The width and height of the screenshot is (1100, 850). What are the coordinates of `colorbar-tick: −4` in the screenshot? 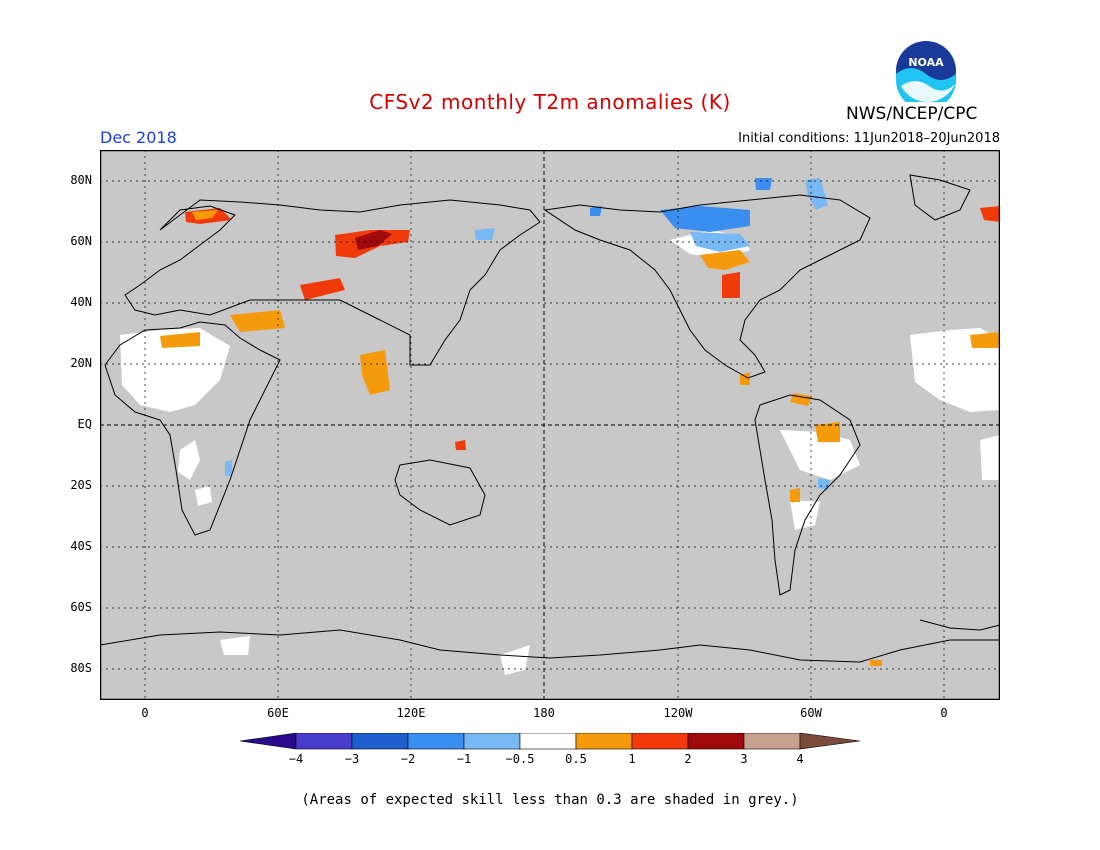 It's located at (296, 759).